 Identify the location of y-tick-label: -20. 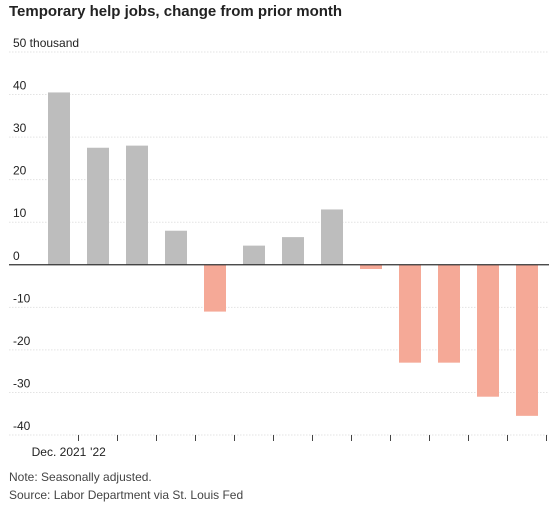
(22, 341).